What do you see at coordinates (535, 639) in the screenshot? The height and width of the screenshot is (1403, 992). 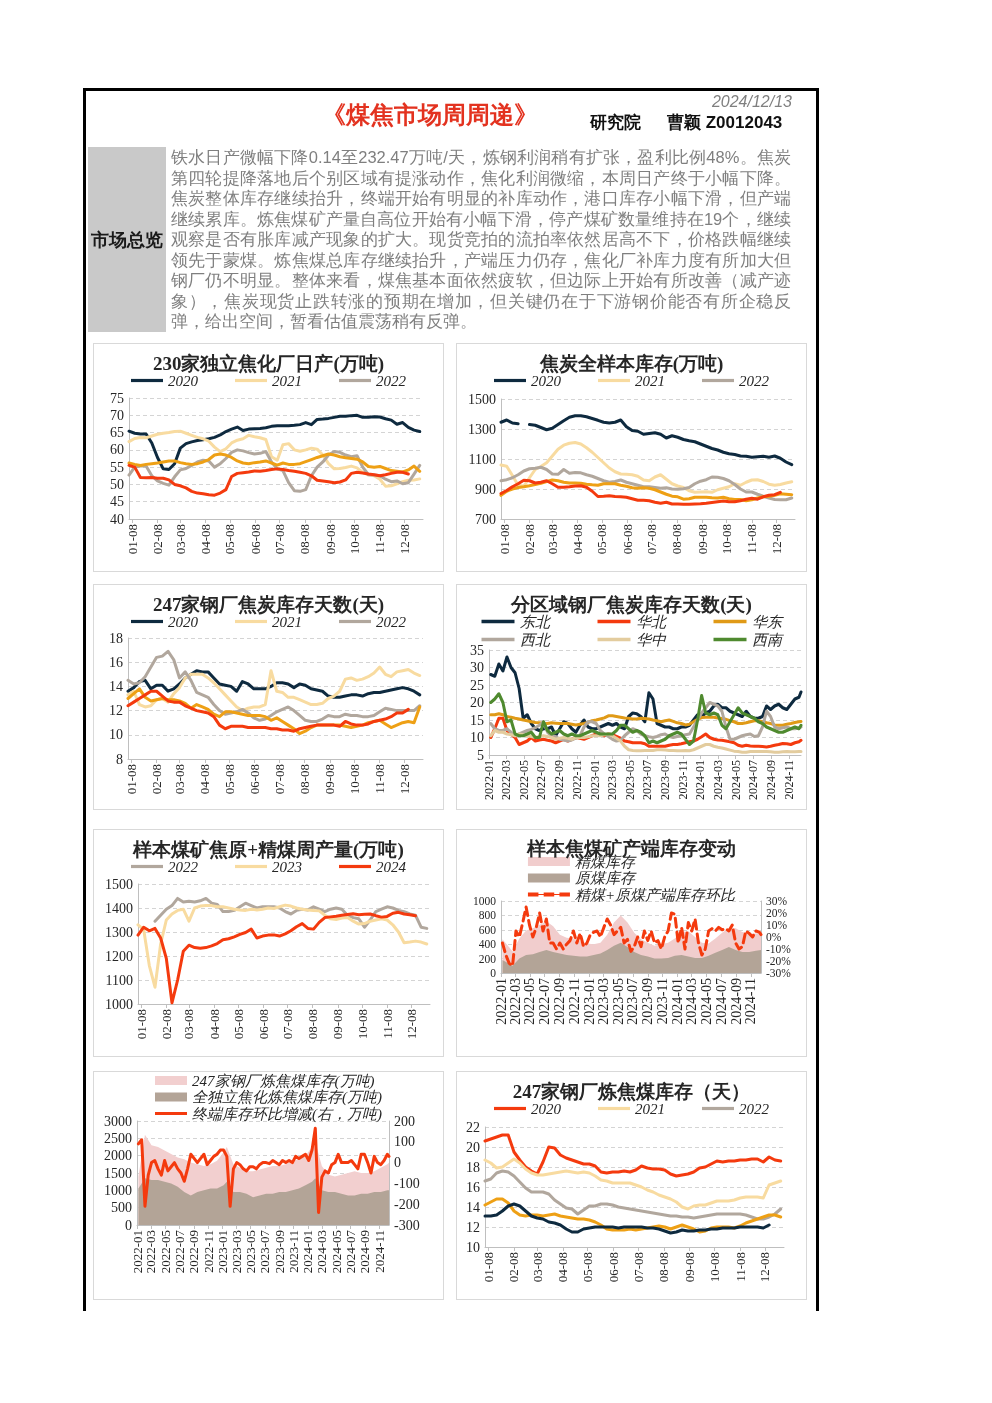 I see `legend-label: 西北` at bounding box center [535, 639].